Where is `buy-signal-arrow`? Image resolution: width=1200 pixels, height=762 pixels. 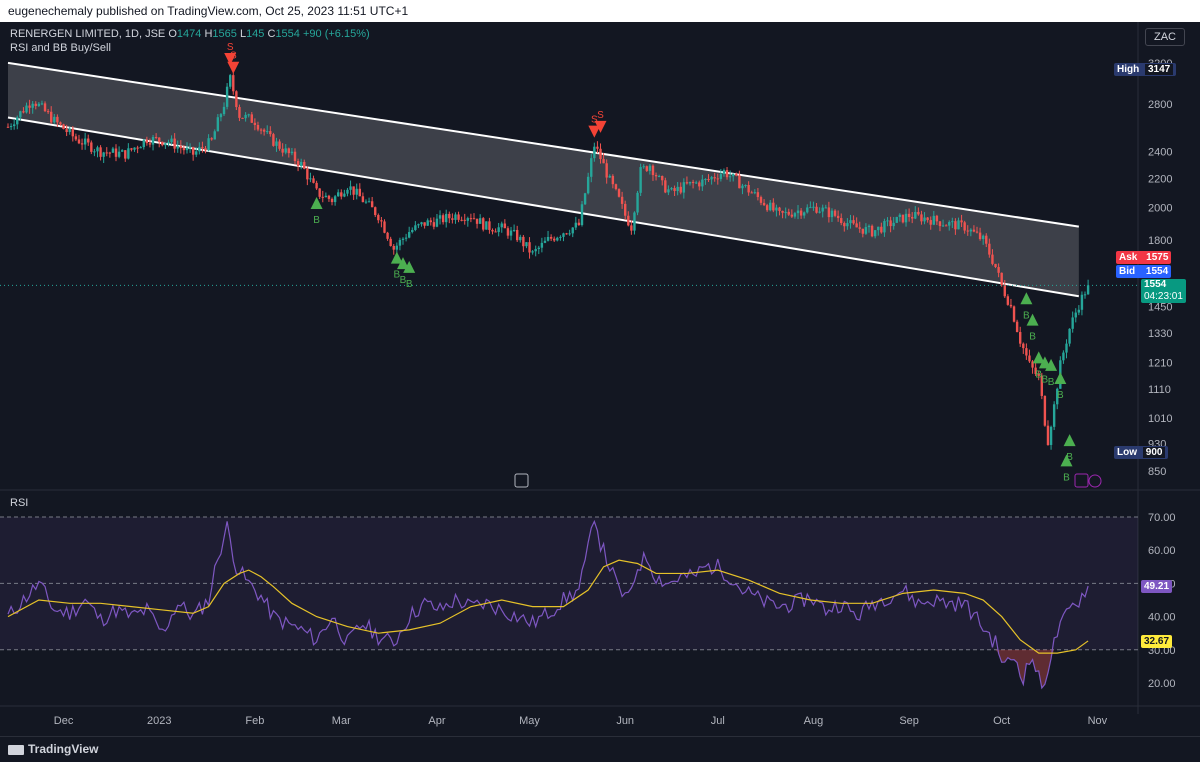
buy-signal-arrow is located at coordinates (403, 263).